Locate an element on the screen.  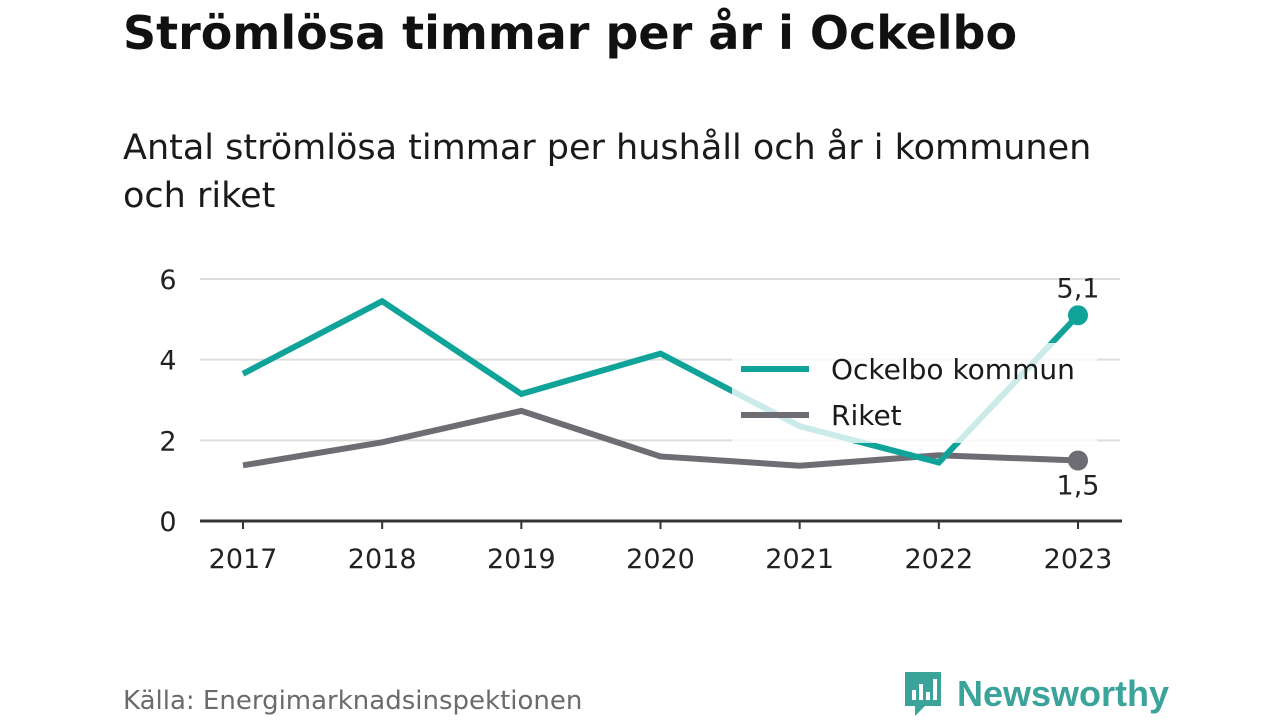
x-tick-label: 2018 is located at coordinates (382, 559).